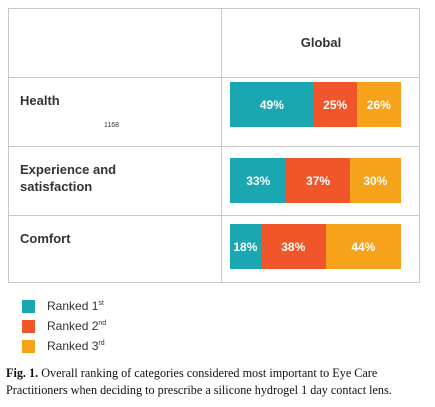  What do you see at coordinates (75, 306) in the screenshot?
I see `legend-label: Ranked 1st` at bounding box center [75, 306].